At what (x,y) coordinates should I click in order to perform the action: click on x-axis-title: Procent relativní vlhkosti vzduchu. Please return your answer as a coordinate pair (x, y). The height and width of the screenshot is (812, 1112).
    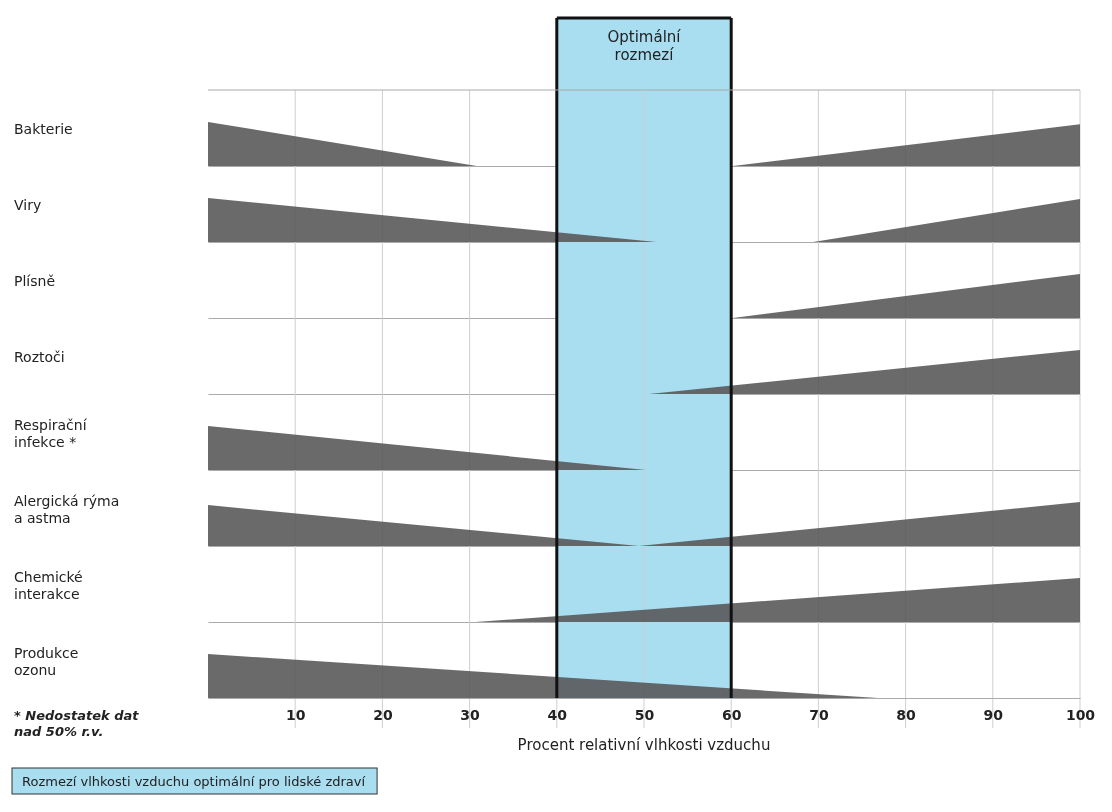
    Looking at the image, I should click on (644, 745).